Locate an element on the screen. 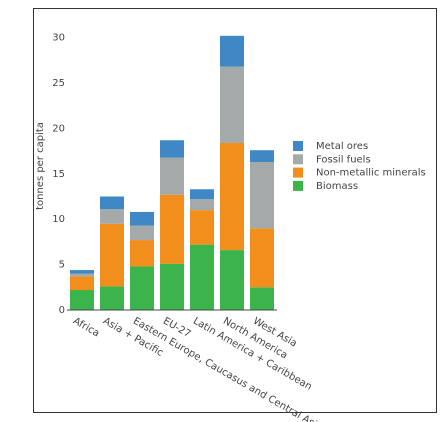 The image size is (446, 422). legend-label: Non-metallic minerals is located at coordinates (371, 173).